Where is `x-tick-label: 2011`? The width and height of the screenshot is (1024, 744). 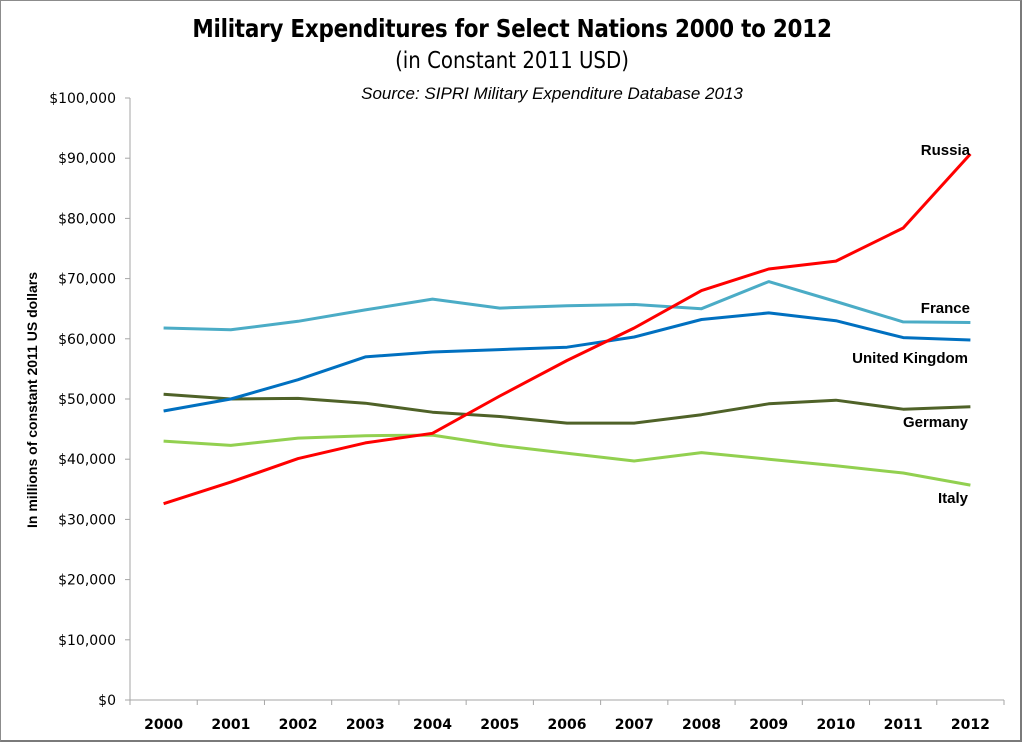 x-tick-label: 2011 is located at coordinates (903, 725).